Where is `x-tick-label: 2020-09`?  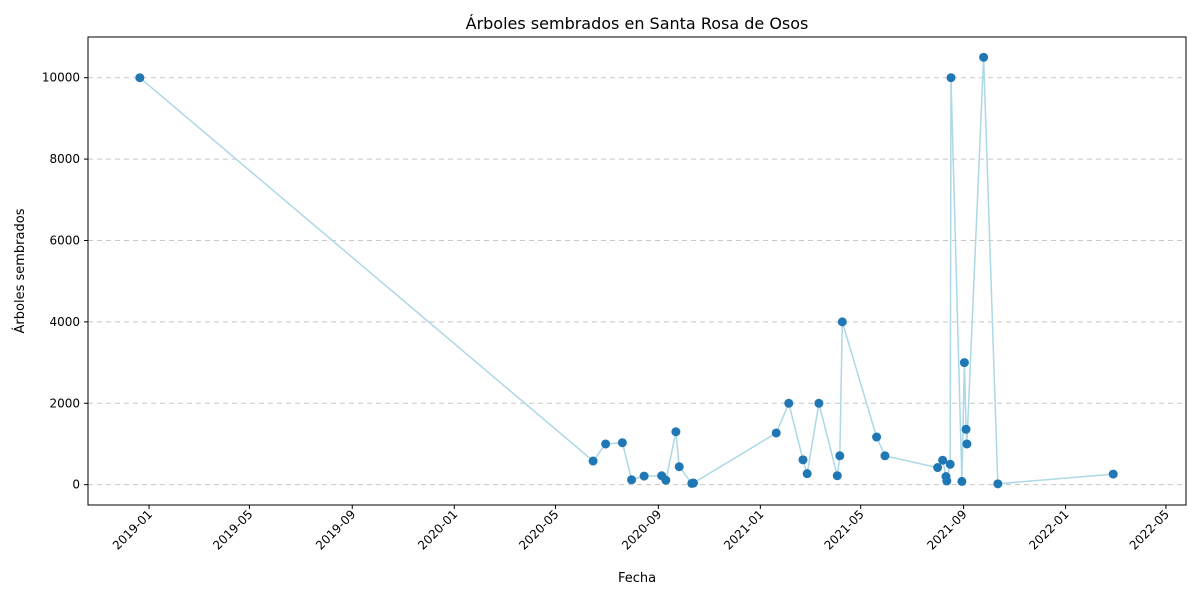
x-tick-label: 2020-09 is located at coordinates (641, 529).